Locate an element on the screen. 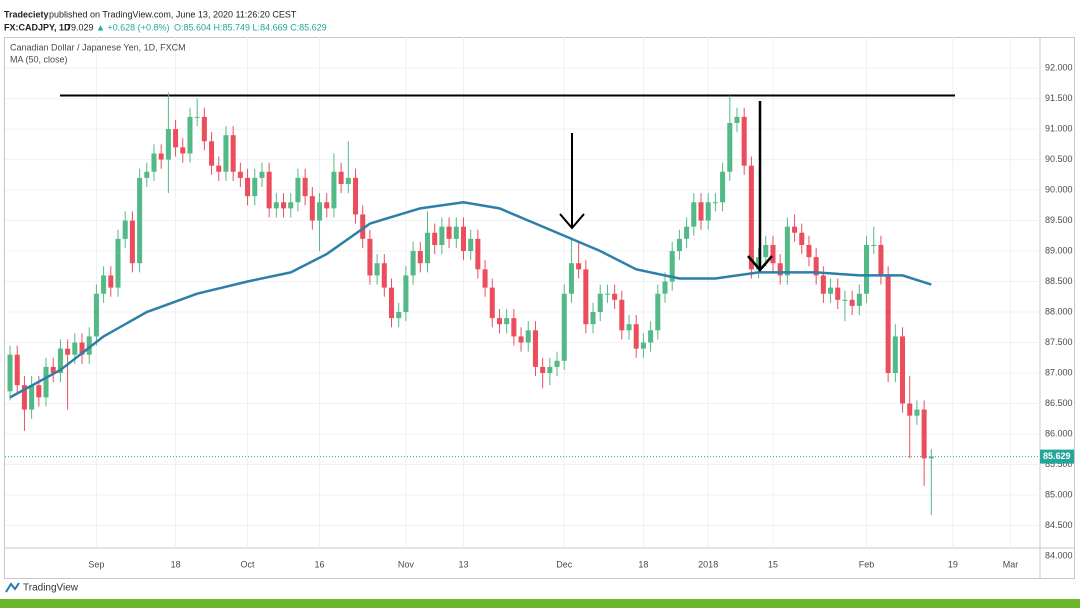 The width and height of the screenshot is (1080, 608). x-tick-label: Sep is located at coordinates (96, 564).